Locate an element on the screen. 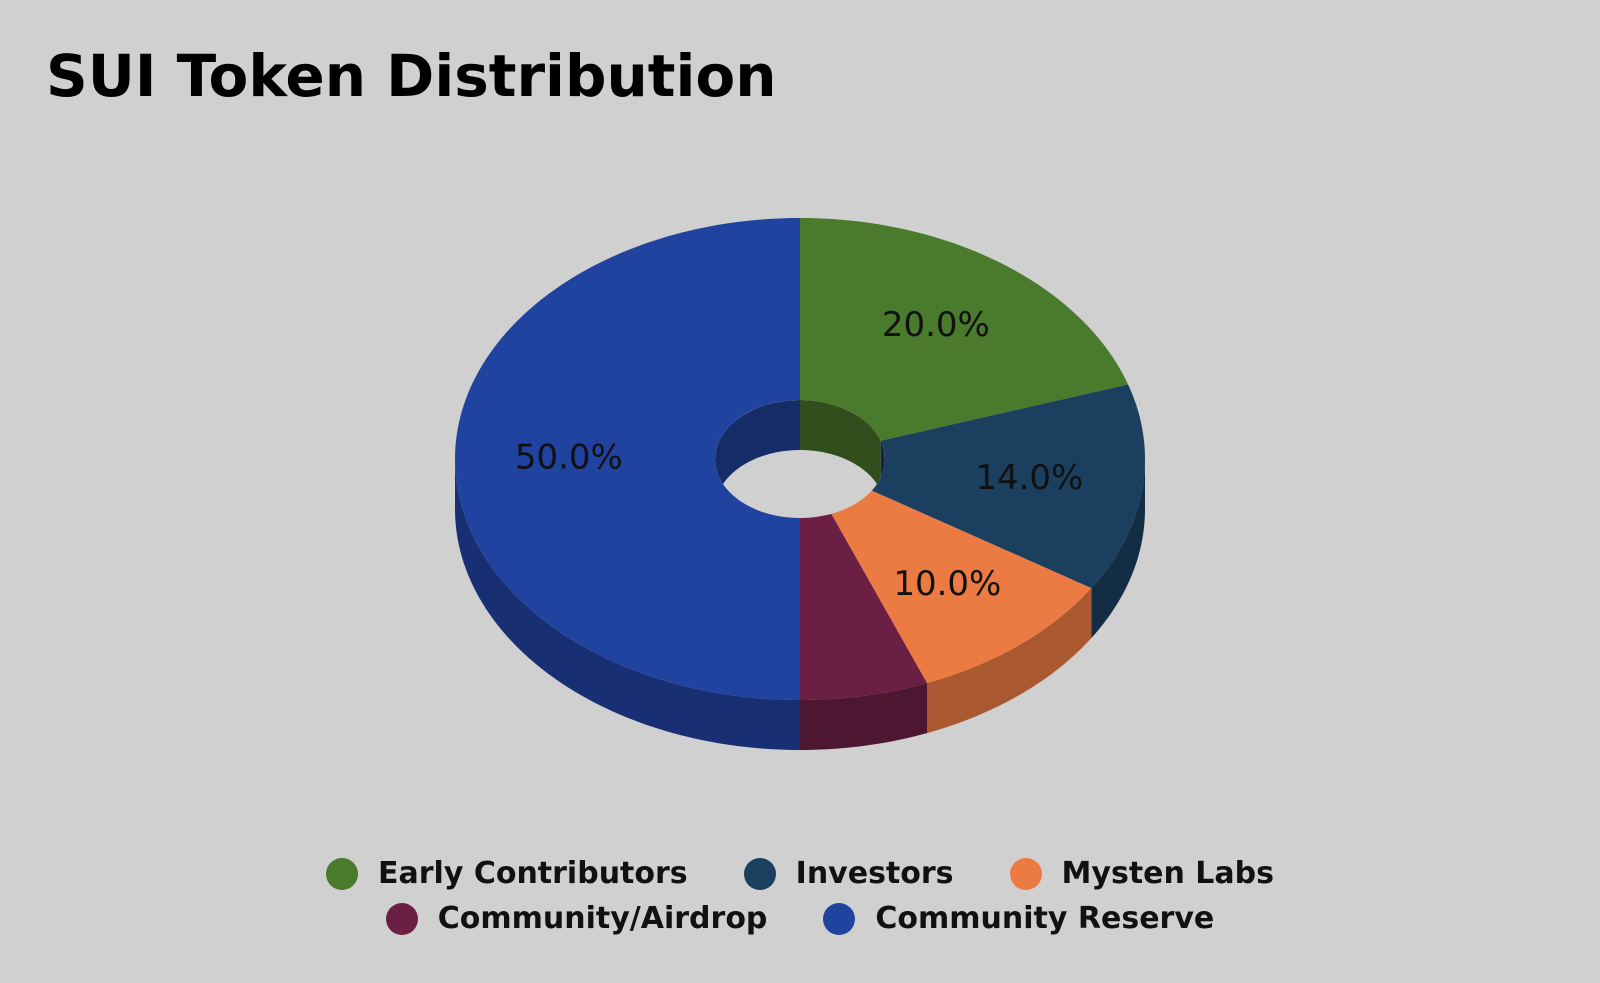  value-label: 20.0% is located at coordinates (936, 325).